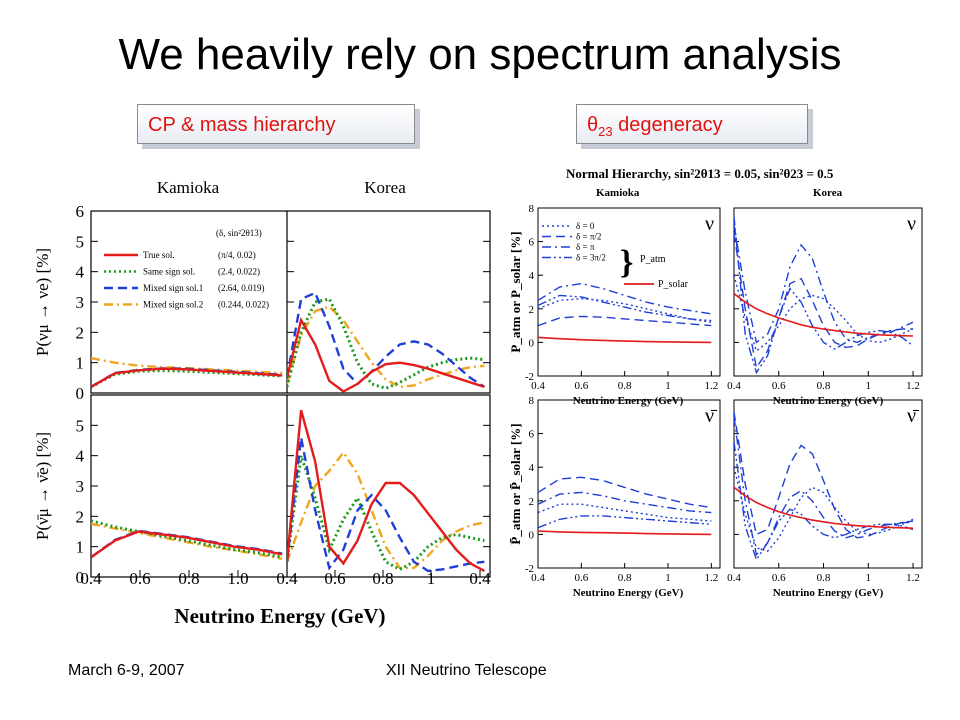 The width and height of the screenshot is (960, 720). What do you see at coordinates (529, 569) in the screenshot?
I see `y-tick-label: -2` at bounding box center [529, 569].